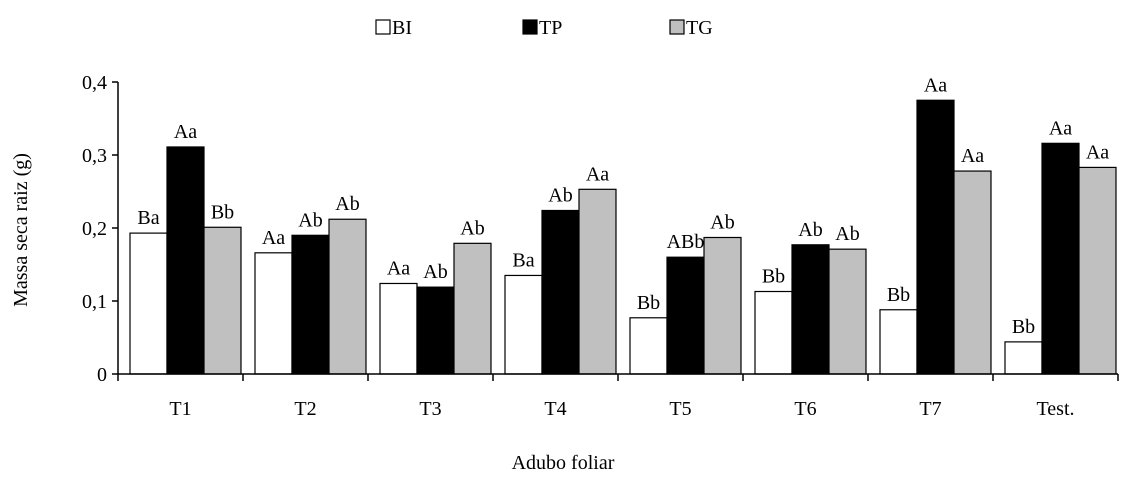 The width and height of the screenshot is (1127, 484). I want to click on data-label-tg-t5: Ab, so click(722, 222).